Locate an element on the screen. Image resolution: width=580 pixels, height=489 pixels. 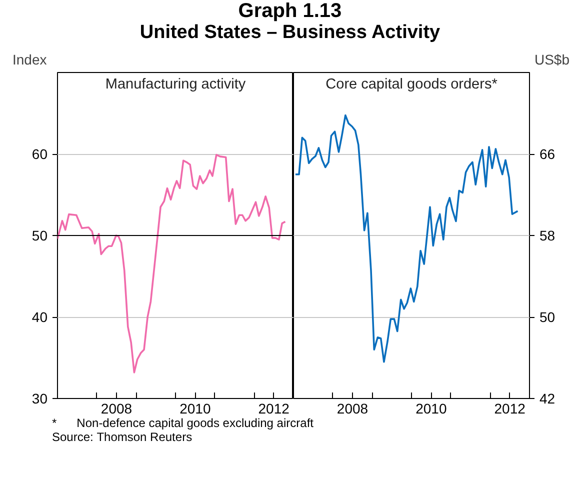
y-tick-label: 50 is located at coordinates (40, 236).